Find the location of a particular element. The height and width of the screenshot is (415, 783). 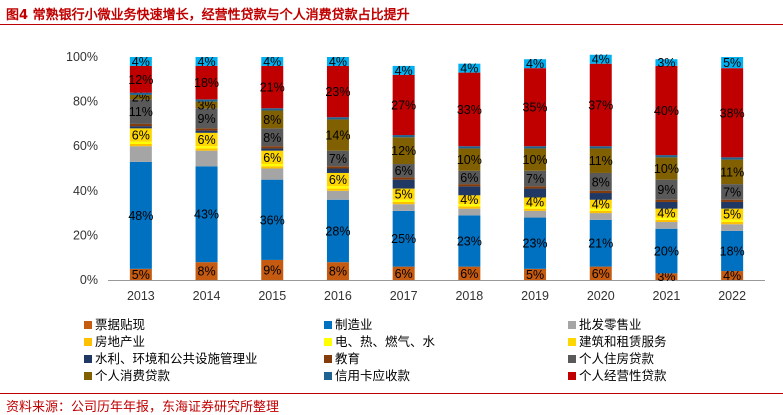

x-tick-label: 2020 is located at coordinates (601, 296).